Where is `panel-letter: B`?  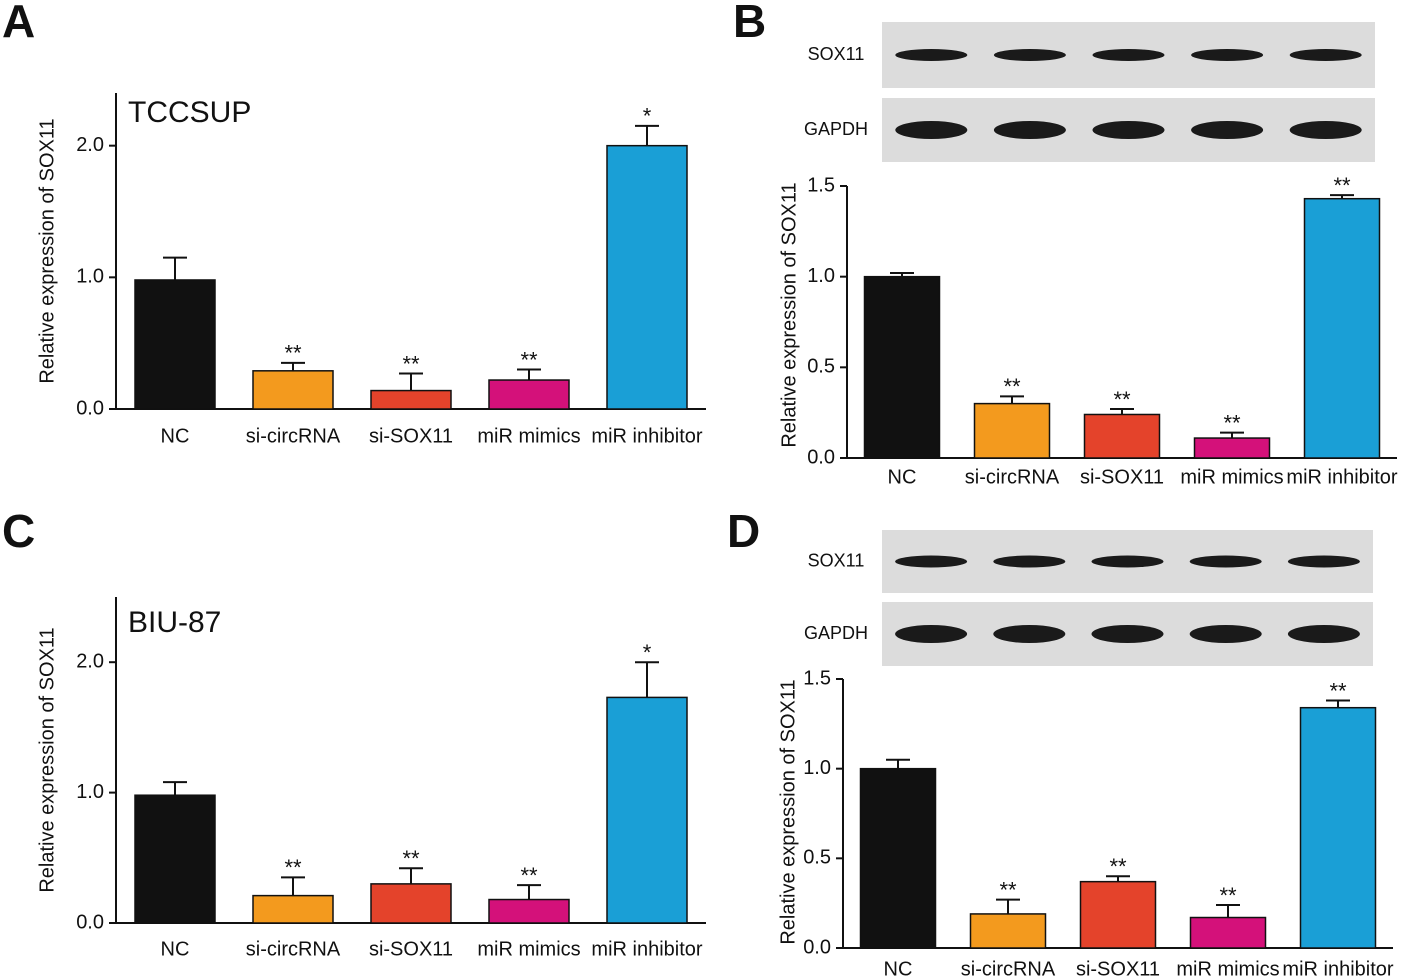 panel-letter: B is located at coordinates (749, 23).